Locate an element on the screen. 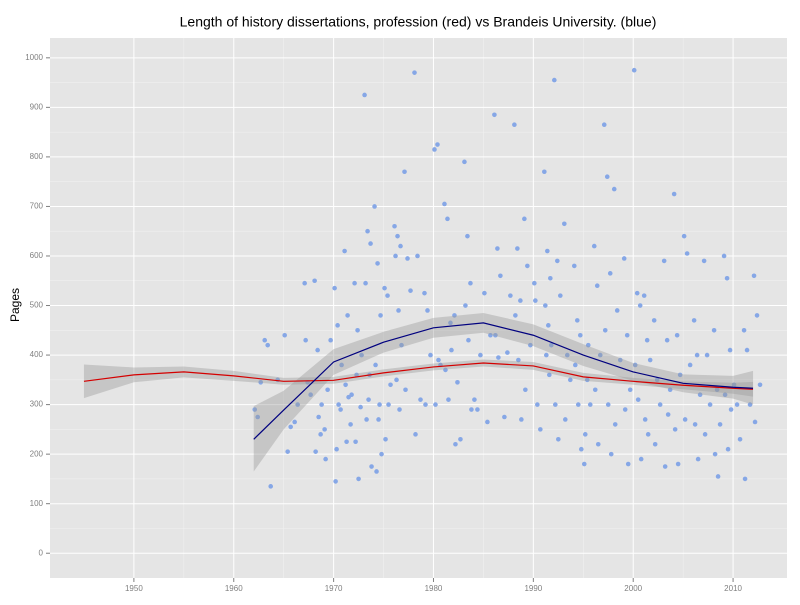  x-tick-label: 1950 is located at coordinates (134, 588).